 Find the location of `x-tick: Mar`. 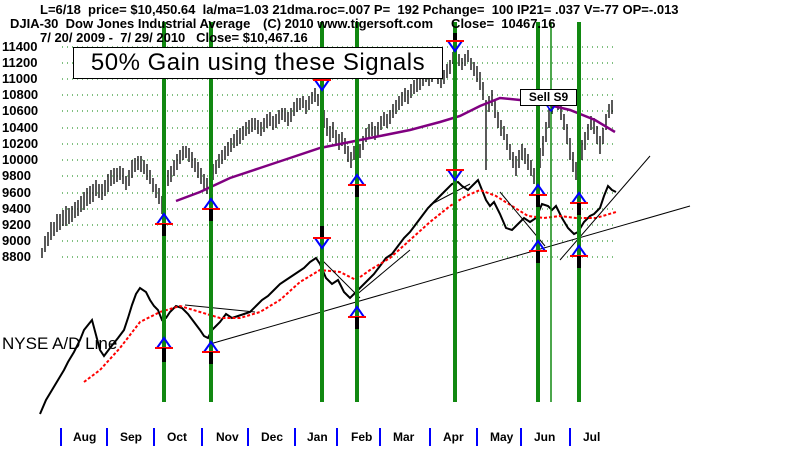

x-tick: Mar is located at coordinates (404, 437).